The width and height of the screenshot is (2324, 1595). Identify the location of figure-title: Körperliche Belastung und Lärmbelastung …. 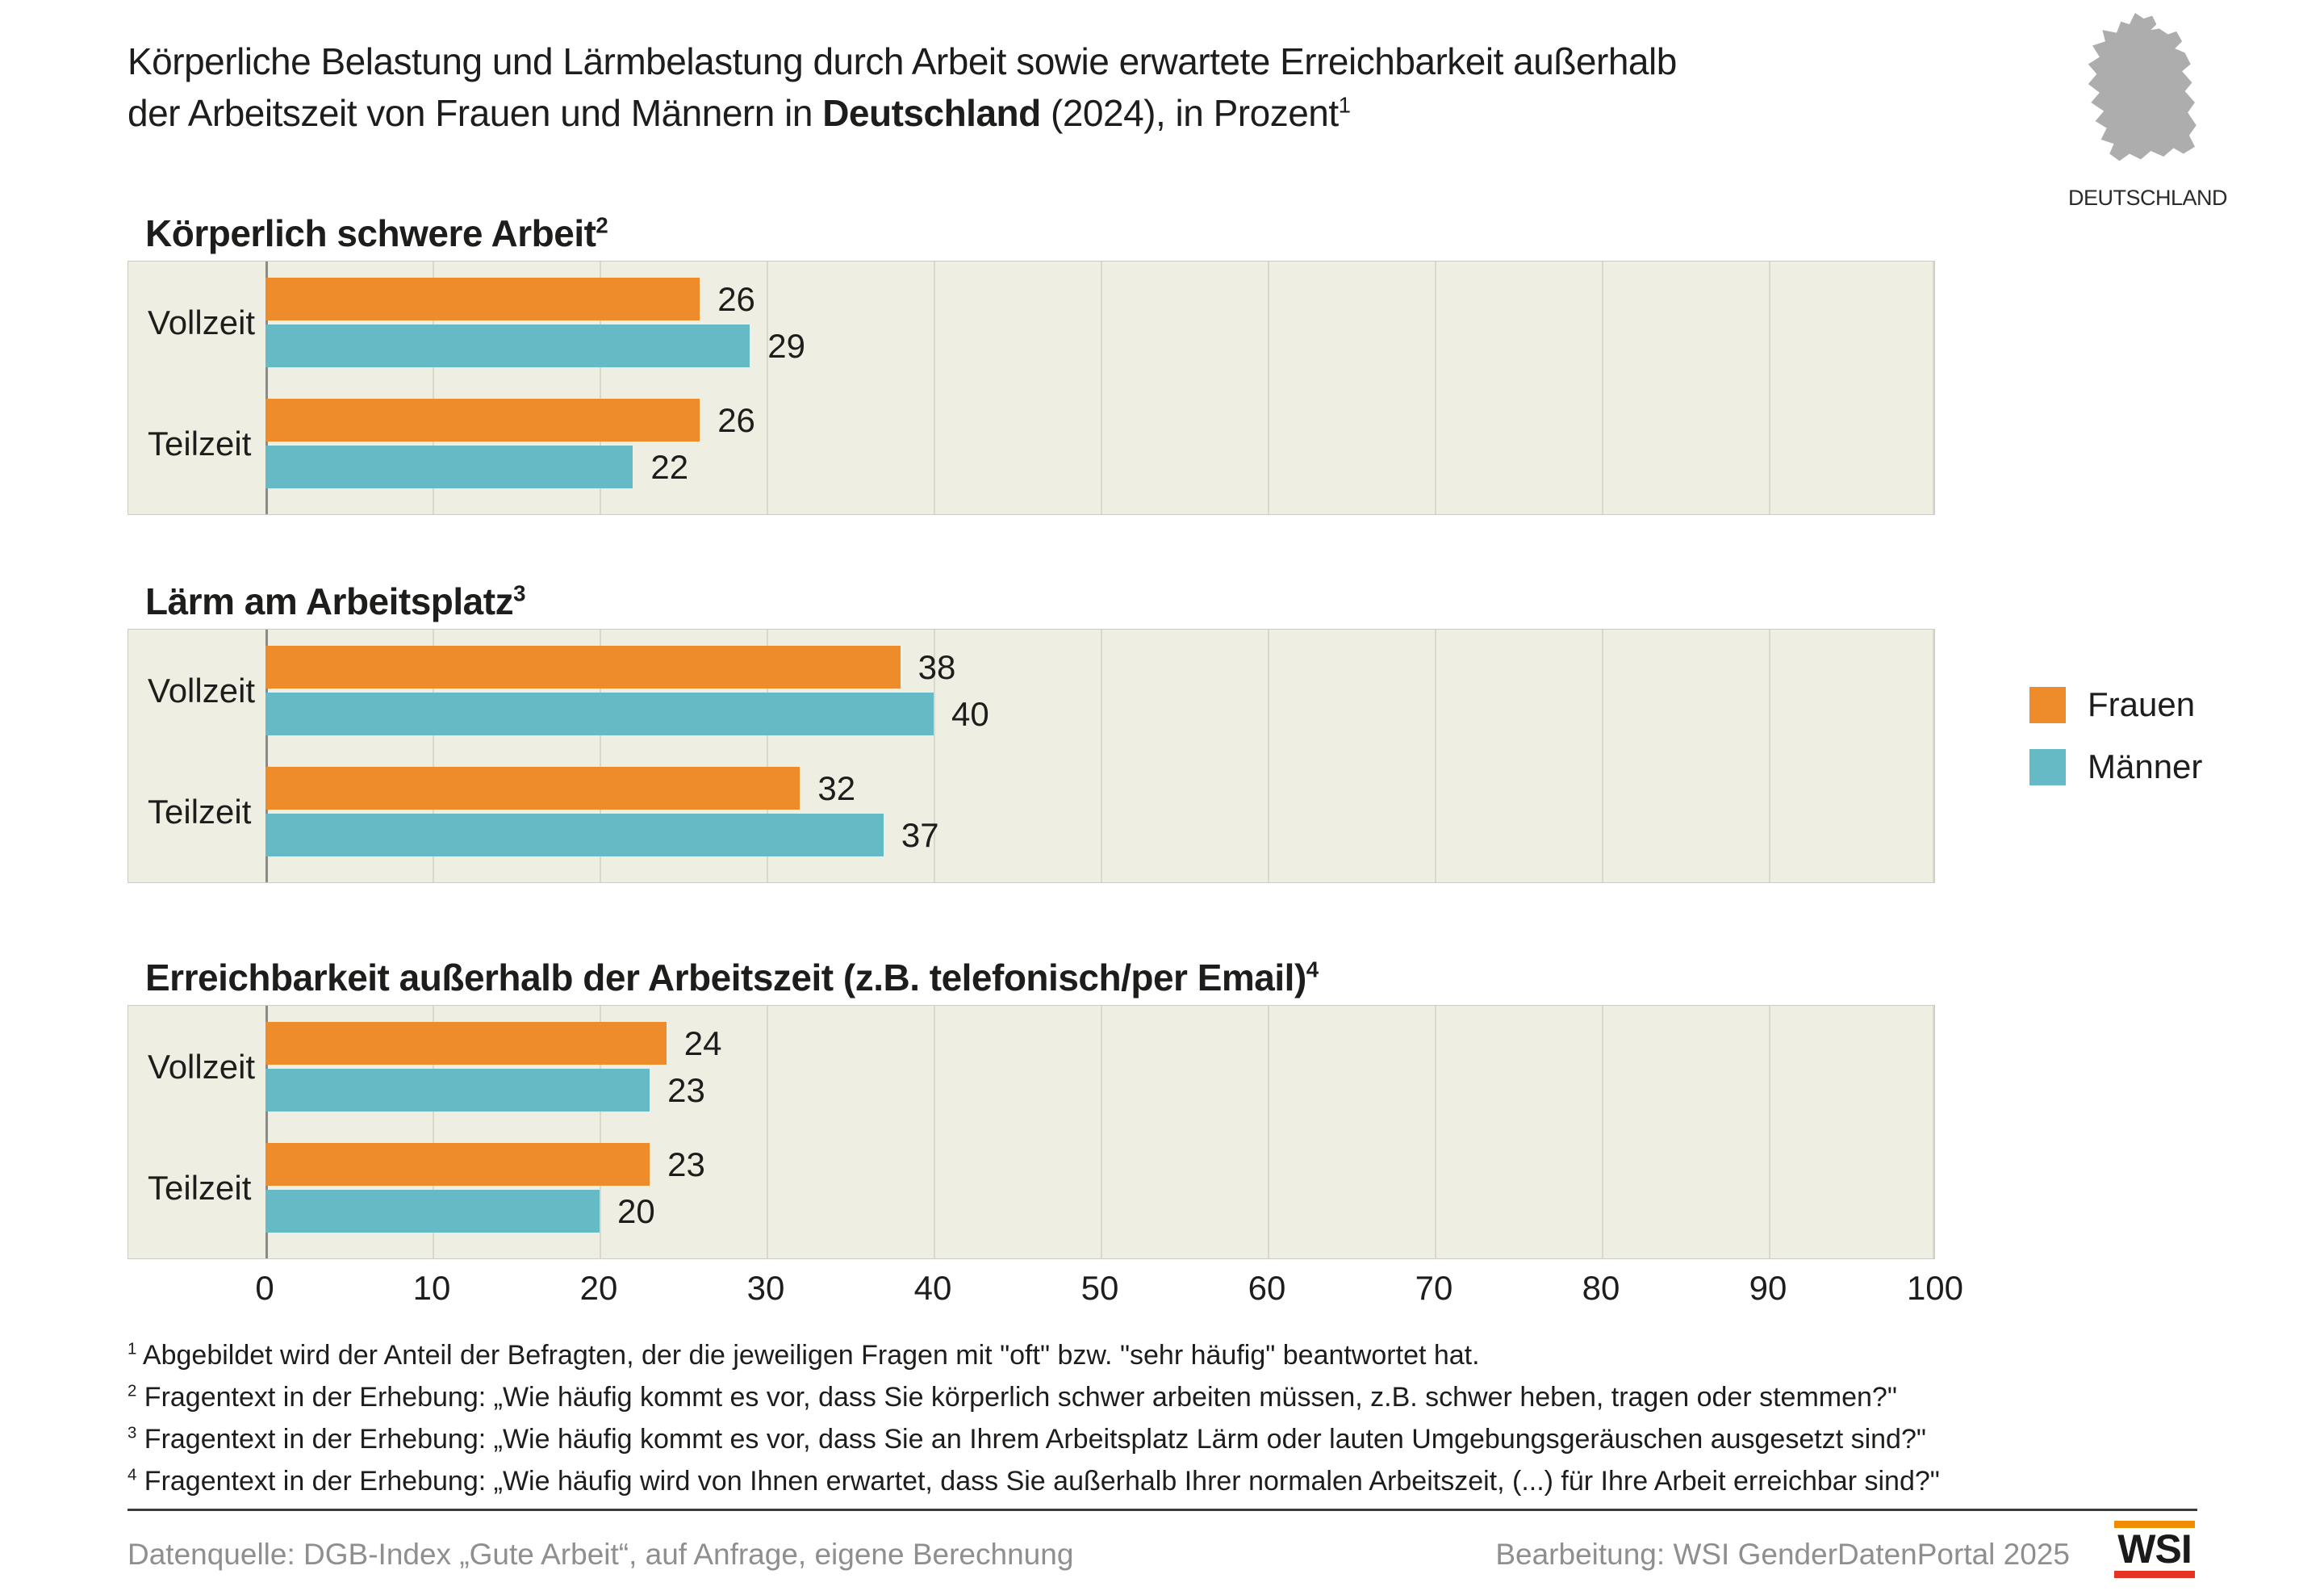
(1055, 87).